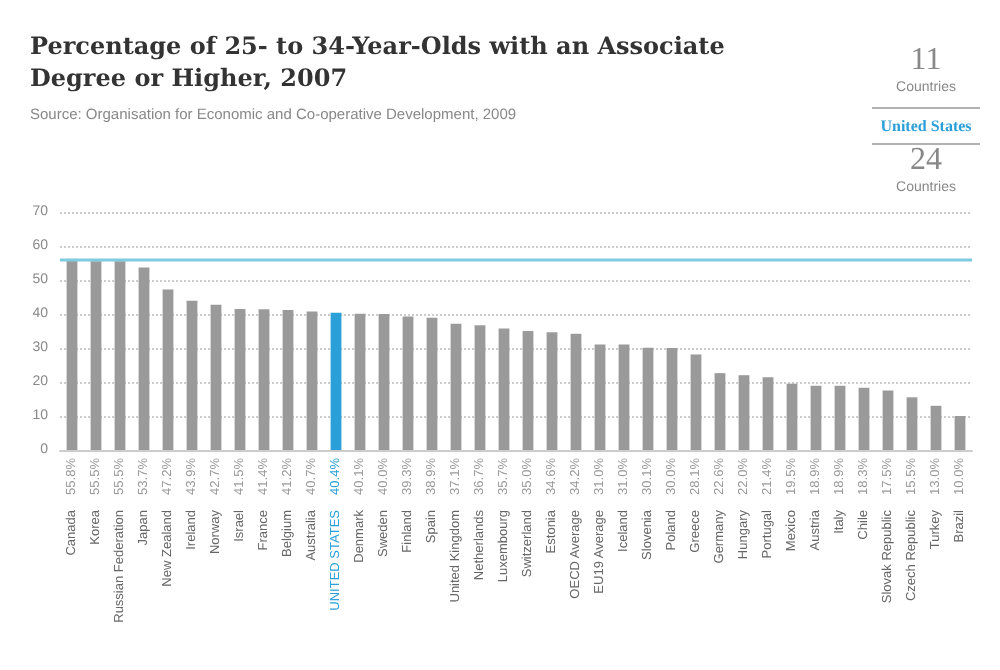 The width and height of the screenshot is (1000, 670). I want to click on chart-title: Percentage of 25- to 34-Year-Olds with an Associate Degree or Higher, 2007, so click(378, 62).